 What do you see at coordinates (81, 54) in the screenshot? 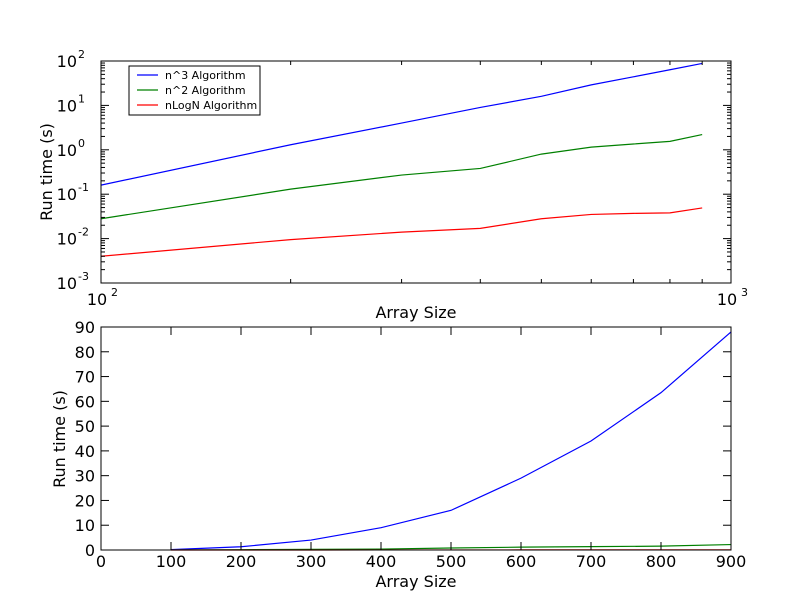
I see `loglog-y-tick-exponent: 2` at bounding box center [81, 54].